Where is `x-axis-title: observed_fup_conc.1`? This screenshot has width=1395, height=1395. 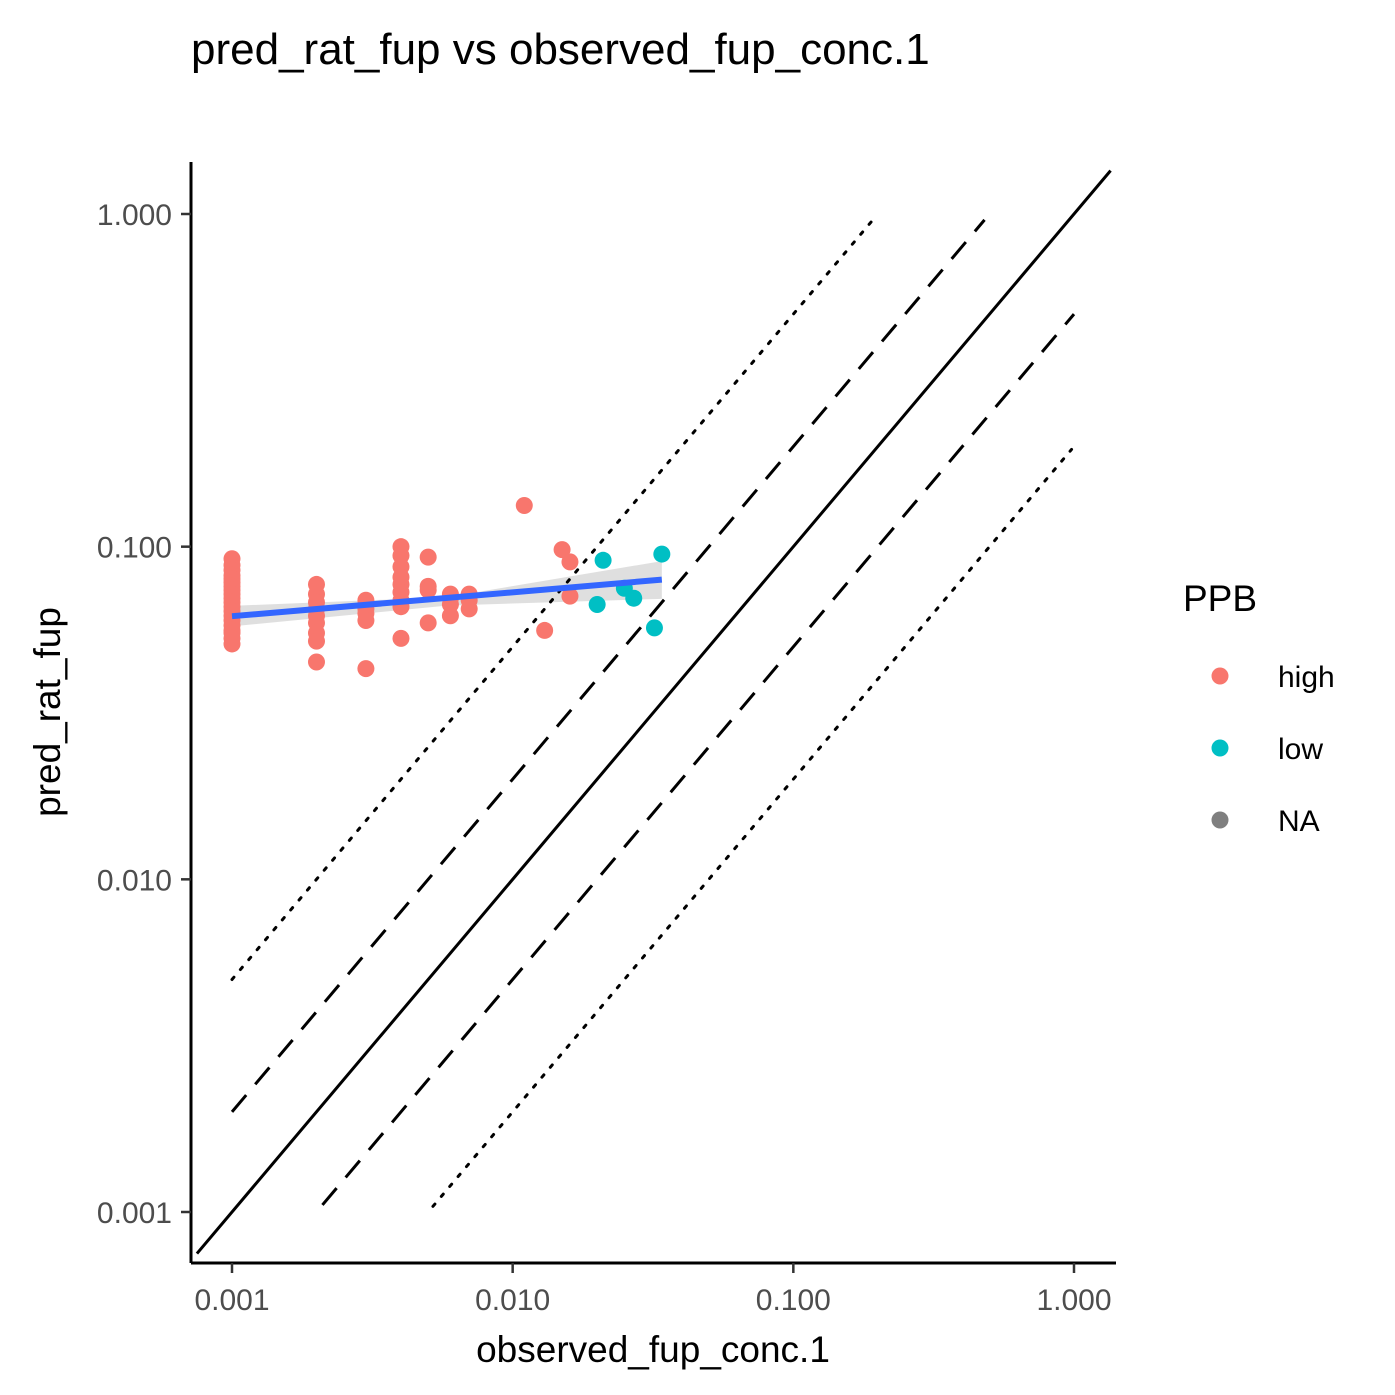 x-axis-title: observed_fup_conc.1 is located at coordinates (653, 1349).